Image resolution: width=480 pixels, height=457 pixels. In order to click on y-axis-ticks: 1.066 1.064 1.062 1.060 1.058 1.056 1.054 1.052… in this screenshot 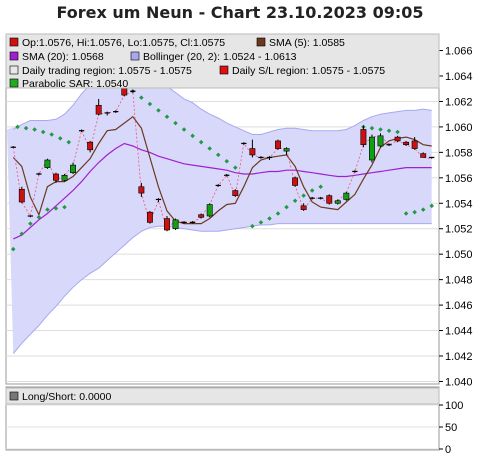, I will do `click(456, 217)`.